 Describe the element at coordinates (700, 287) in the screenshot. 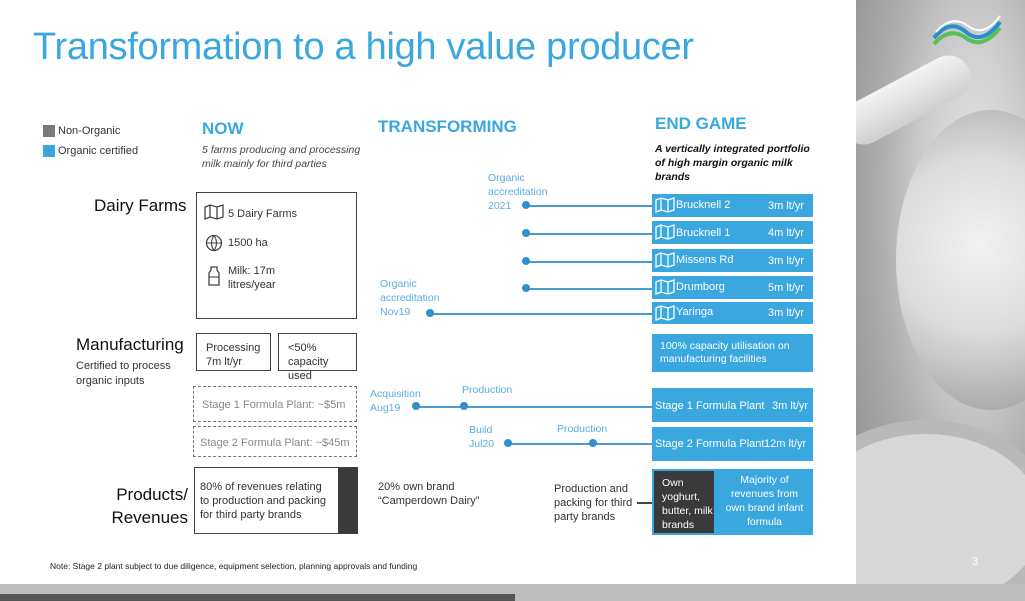

I see `end-farm-name: Drumborg` at that location.